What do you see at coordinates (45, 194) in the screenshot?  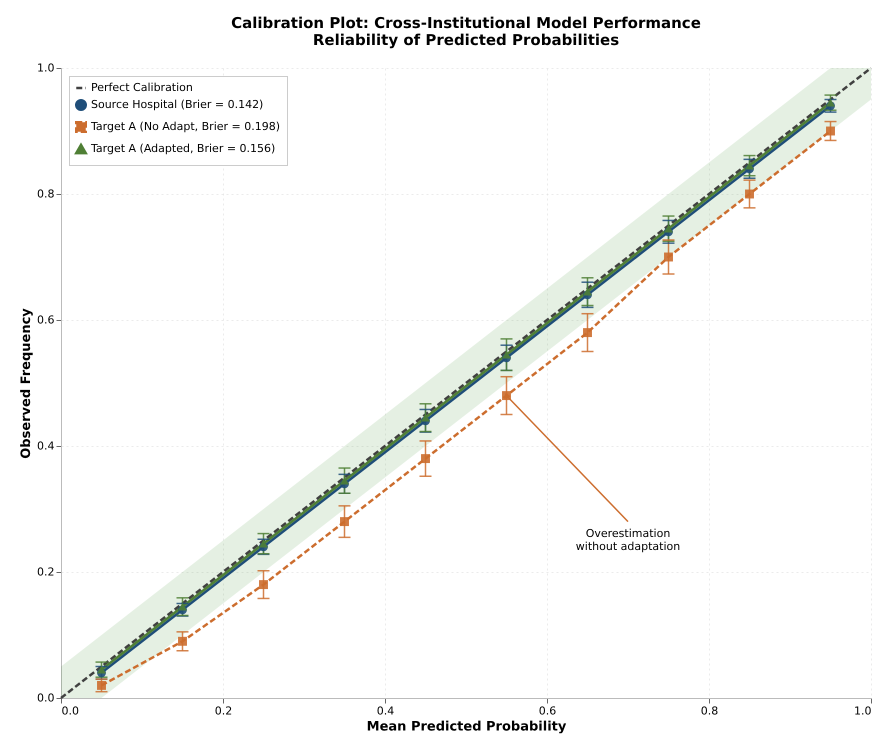 I see `y-tick-label: 0.8` at bounding box center [45, 194].